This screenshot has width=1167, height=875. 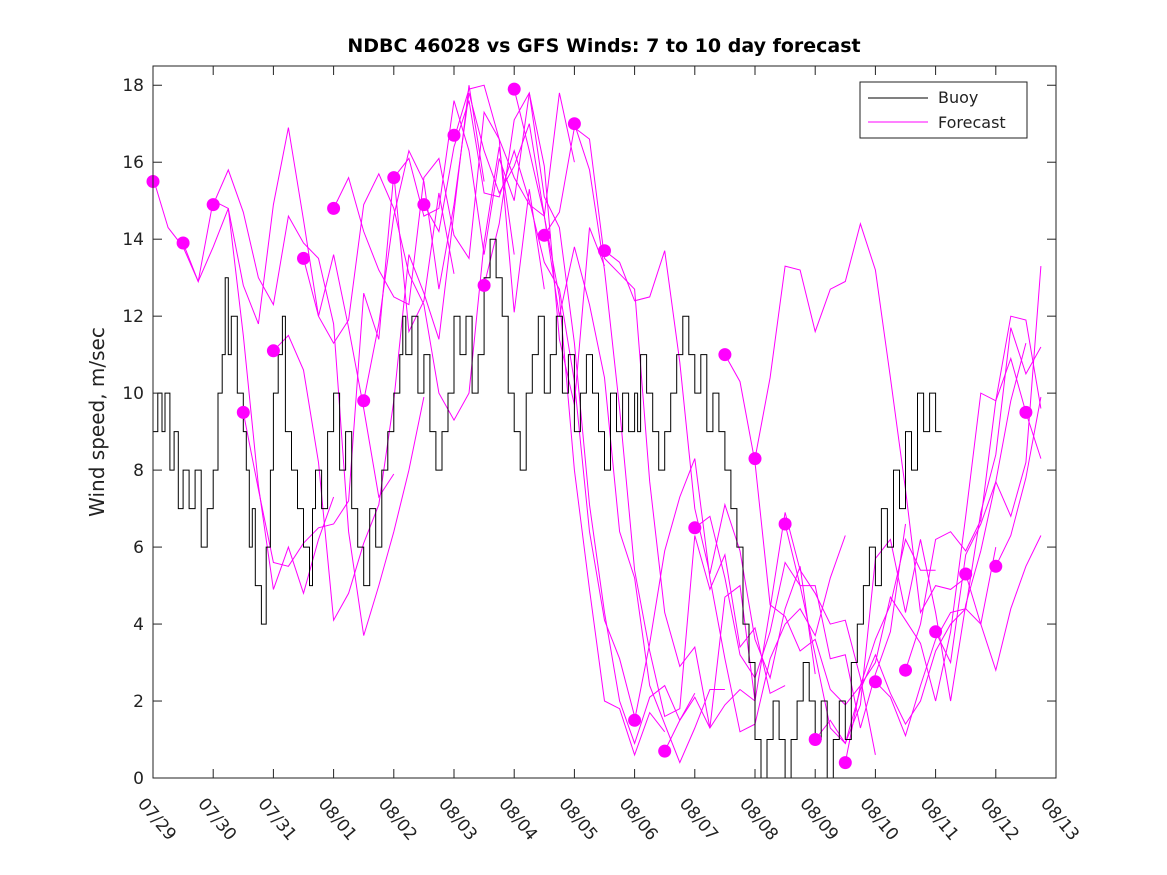 What do you see at coordinates (138, 625) in the screenshot?
I see `y-tick-label: 4` at bounding box center [138, 625].